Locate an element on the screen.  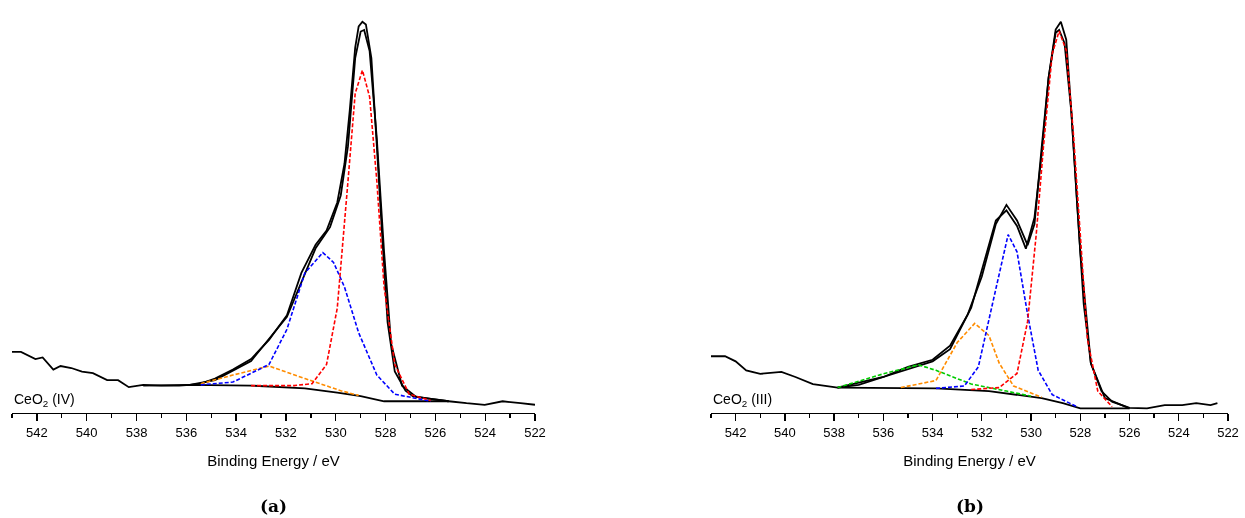
text: (b) is located at coordinates (970, 506).